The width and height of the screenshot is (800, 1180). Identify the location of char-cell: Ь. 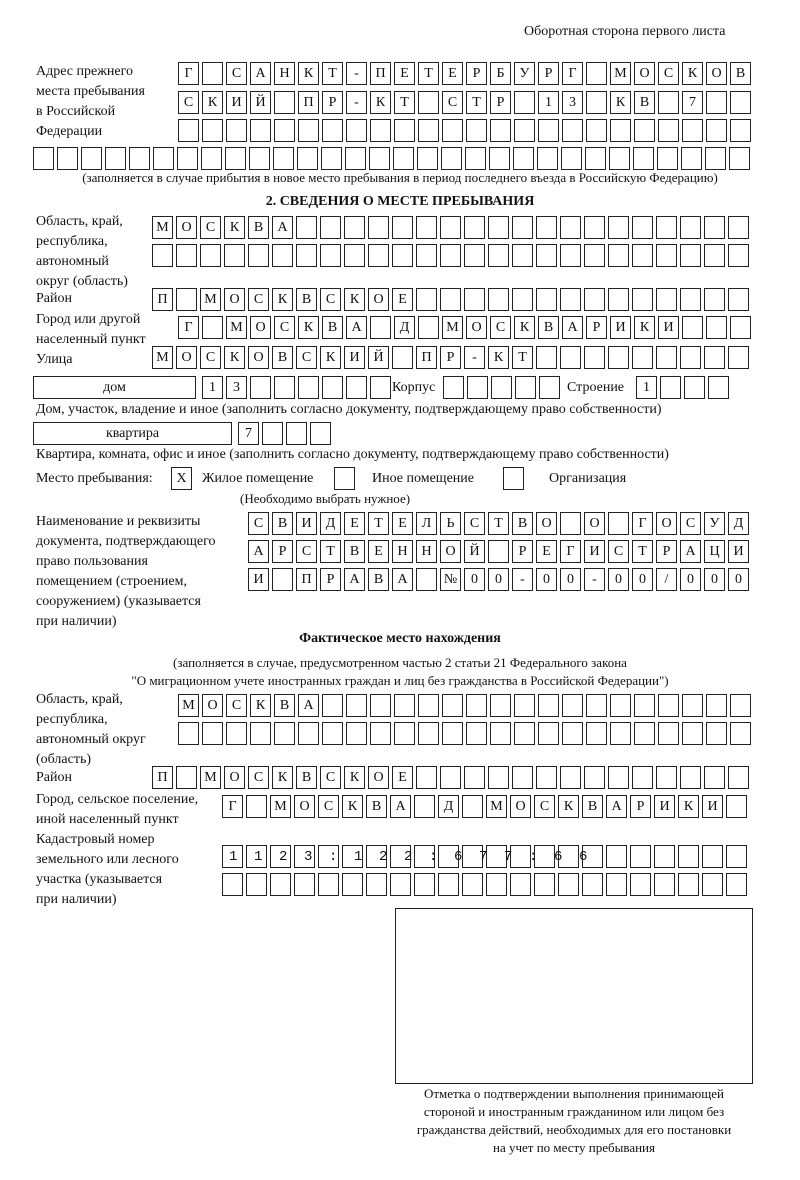
(450, 523).